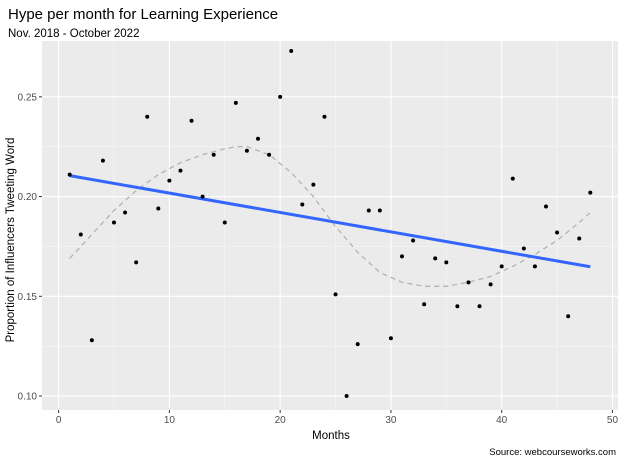 The image size is (624, 460). I want to click on x-tick-label: 0, so click(59, 420).